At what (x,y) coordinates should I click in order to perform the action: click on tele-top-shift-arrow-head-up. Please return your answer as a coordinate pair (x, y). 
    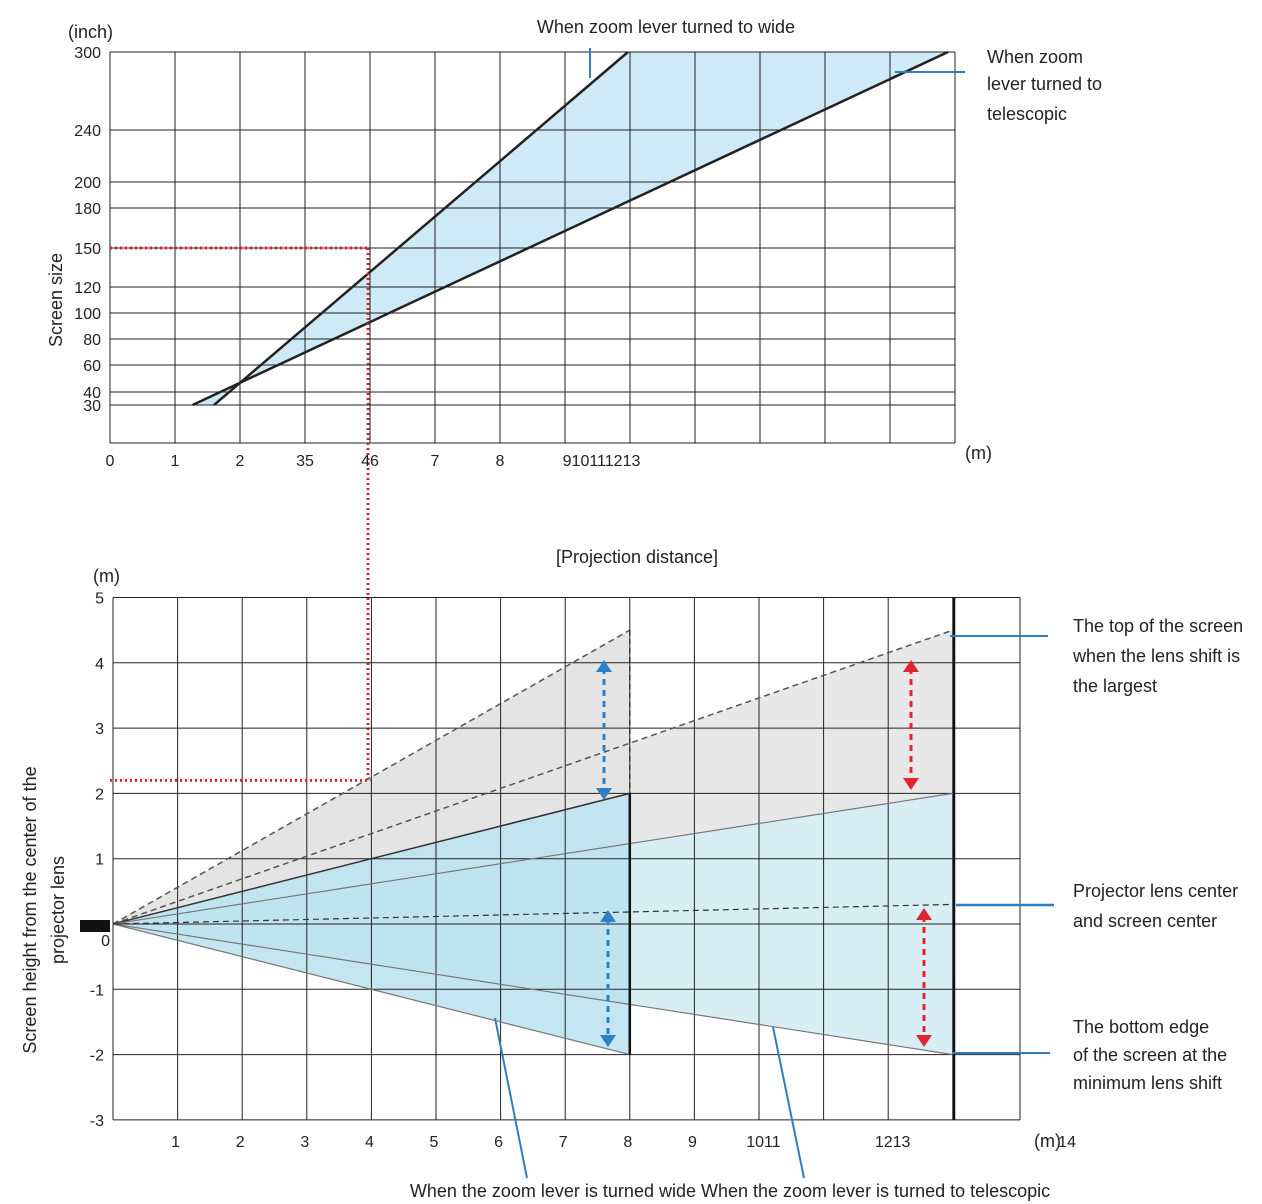
    Looking at the image, I should click on (911, 666).